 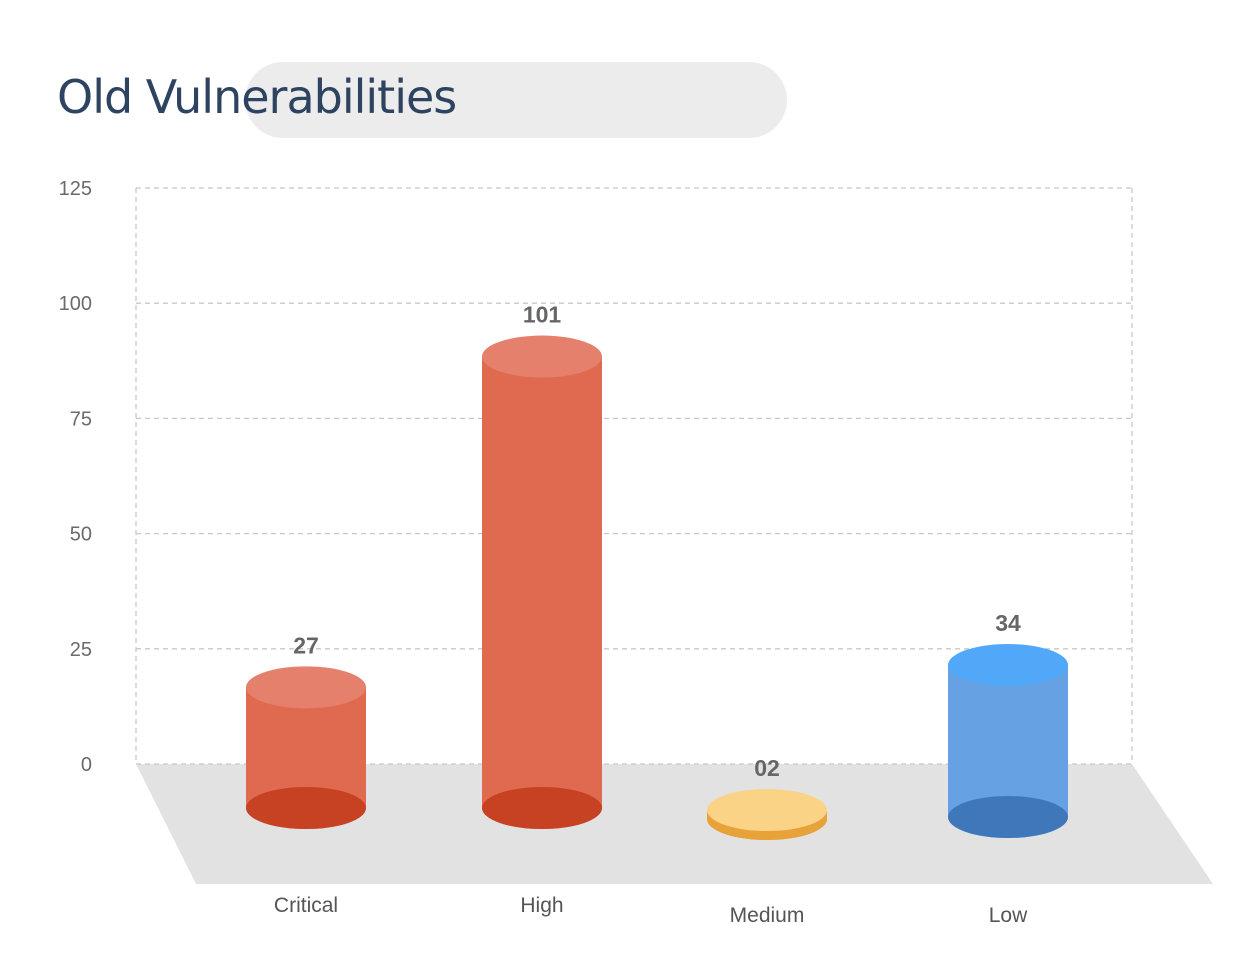 I want to click on y-tick-label: 75, so click(x=81, y=419).